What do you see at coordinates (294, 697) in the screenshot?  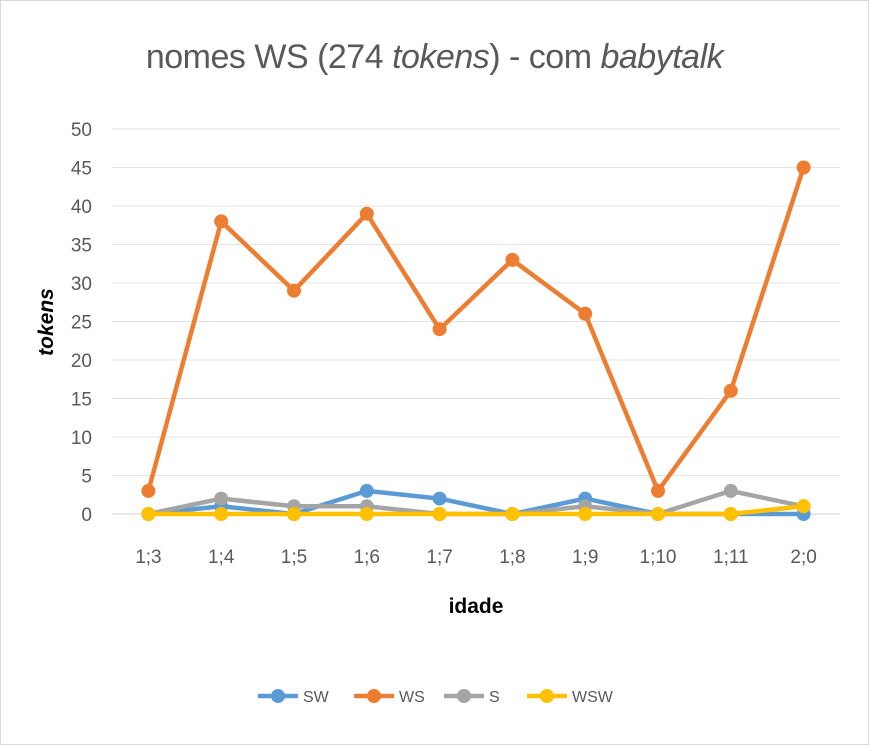 I see `legend-item-sw: SW` at bounding box center [294, 697].